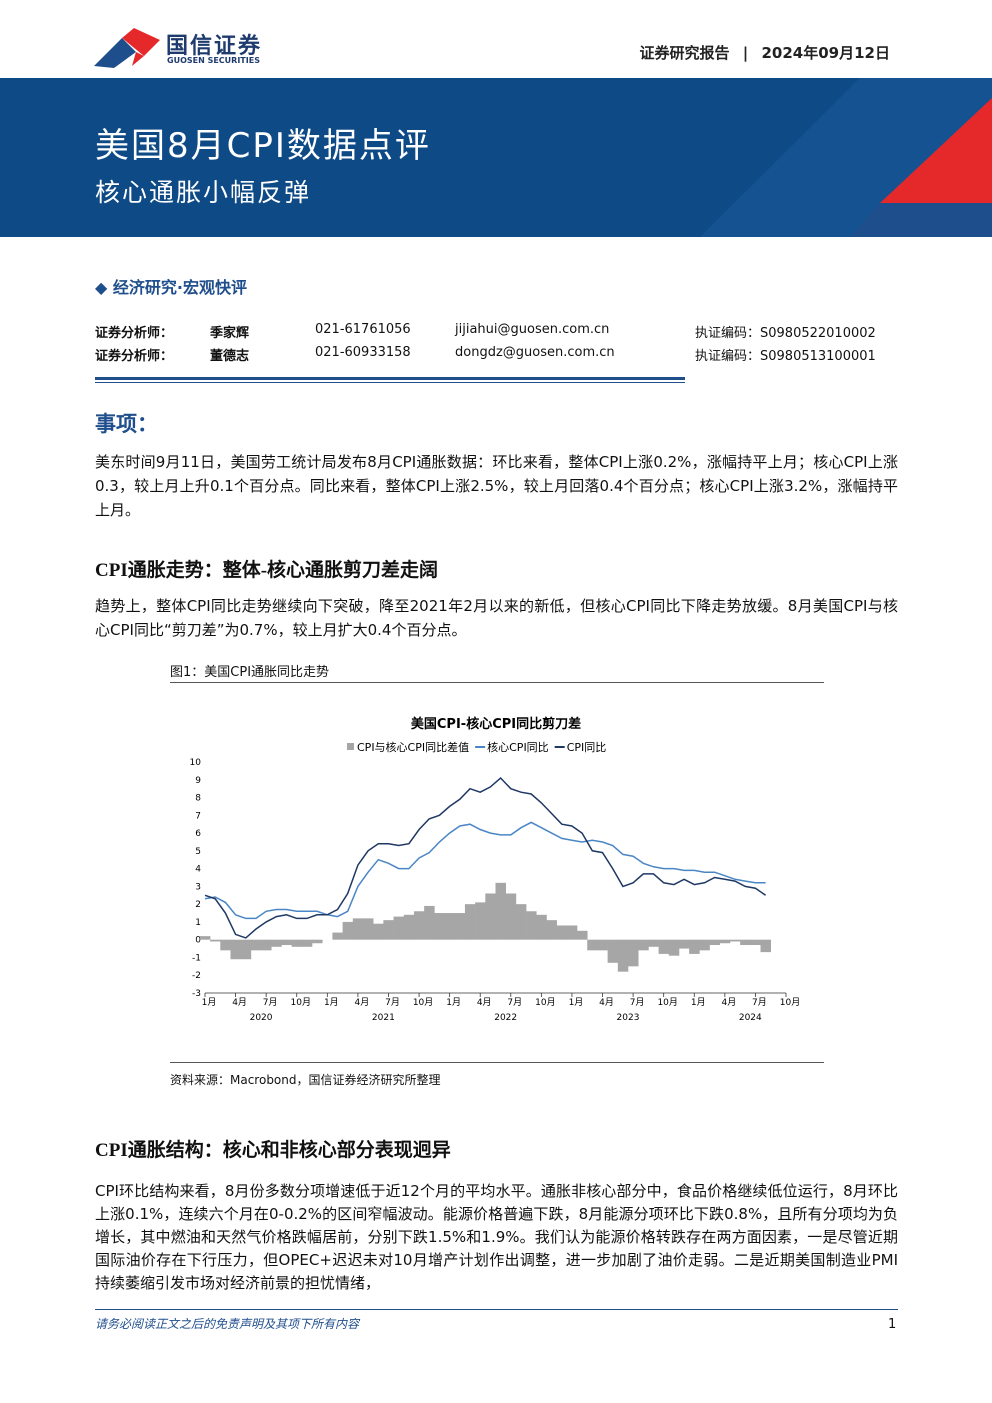  I want to click on y-tick-label: 3, so click(198, 887).